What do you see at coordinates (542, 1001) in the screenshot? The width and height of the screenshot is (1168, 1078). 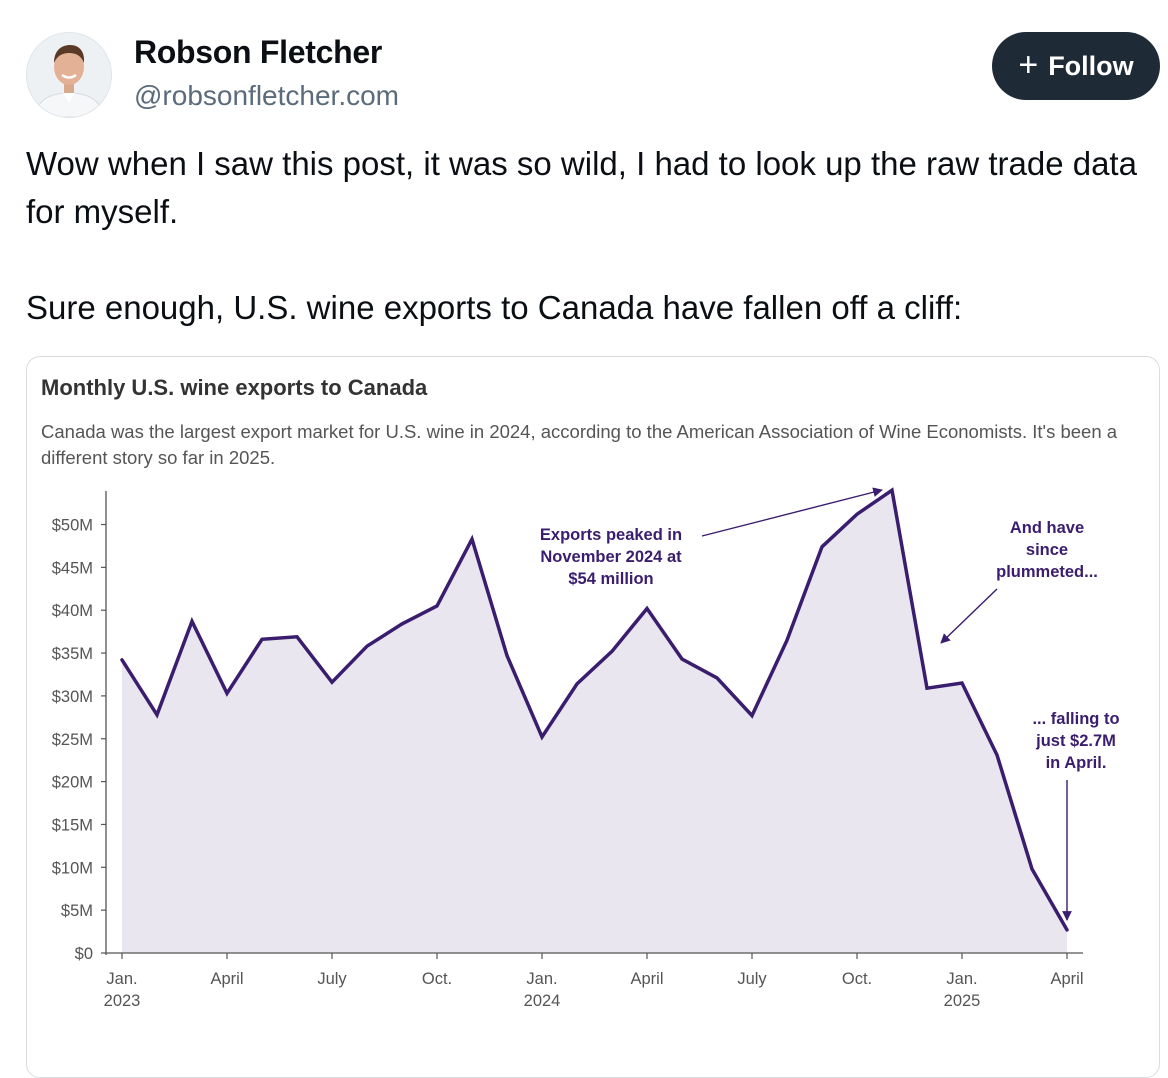 I see `x-tick-year-label: 2024` at bounding box center [542, 1001].